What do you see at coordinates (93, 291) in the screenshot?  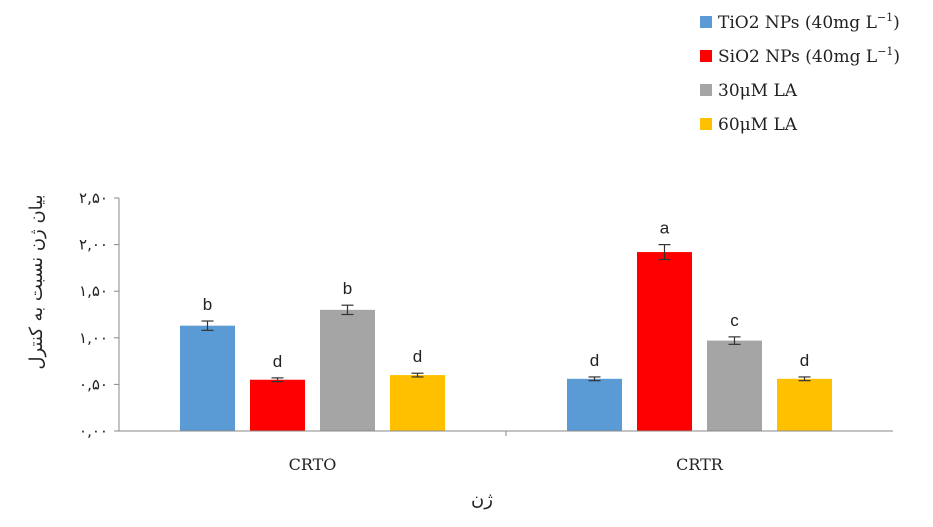 I see `y-tick-label: ۱,۵۰` at bounding box center [93, 291].